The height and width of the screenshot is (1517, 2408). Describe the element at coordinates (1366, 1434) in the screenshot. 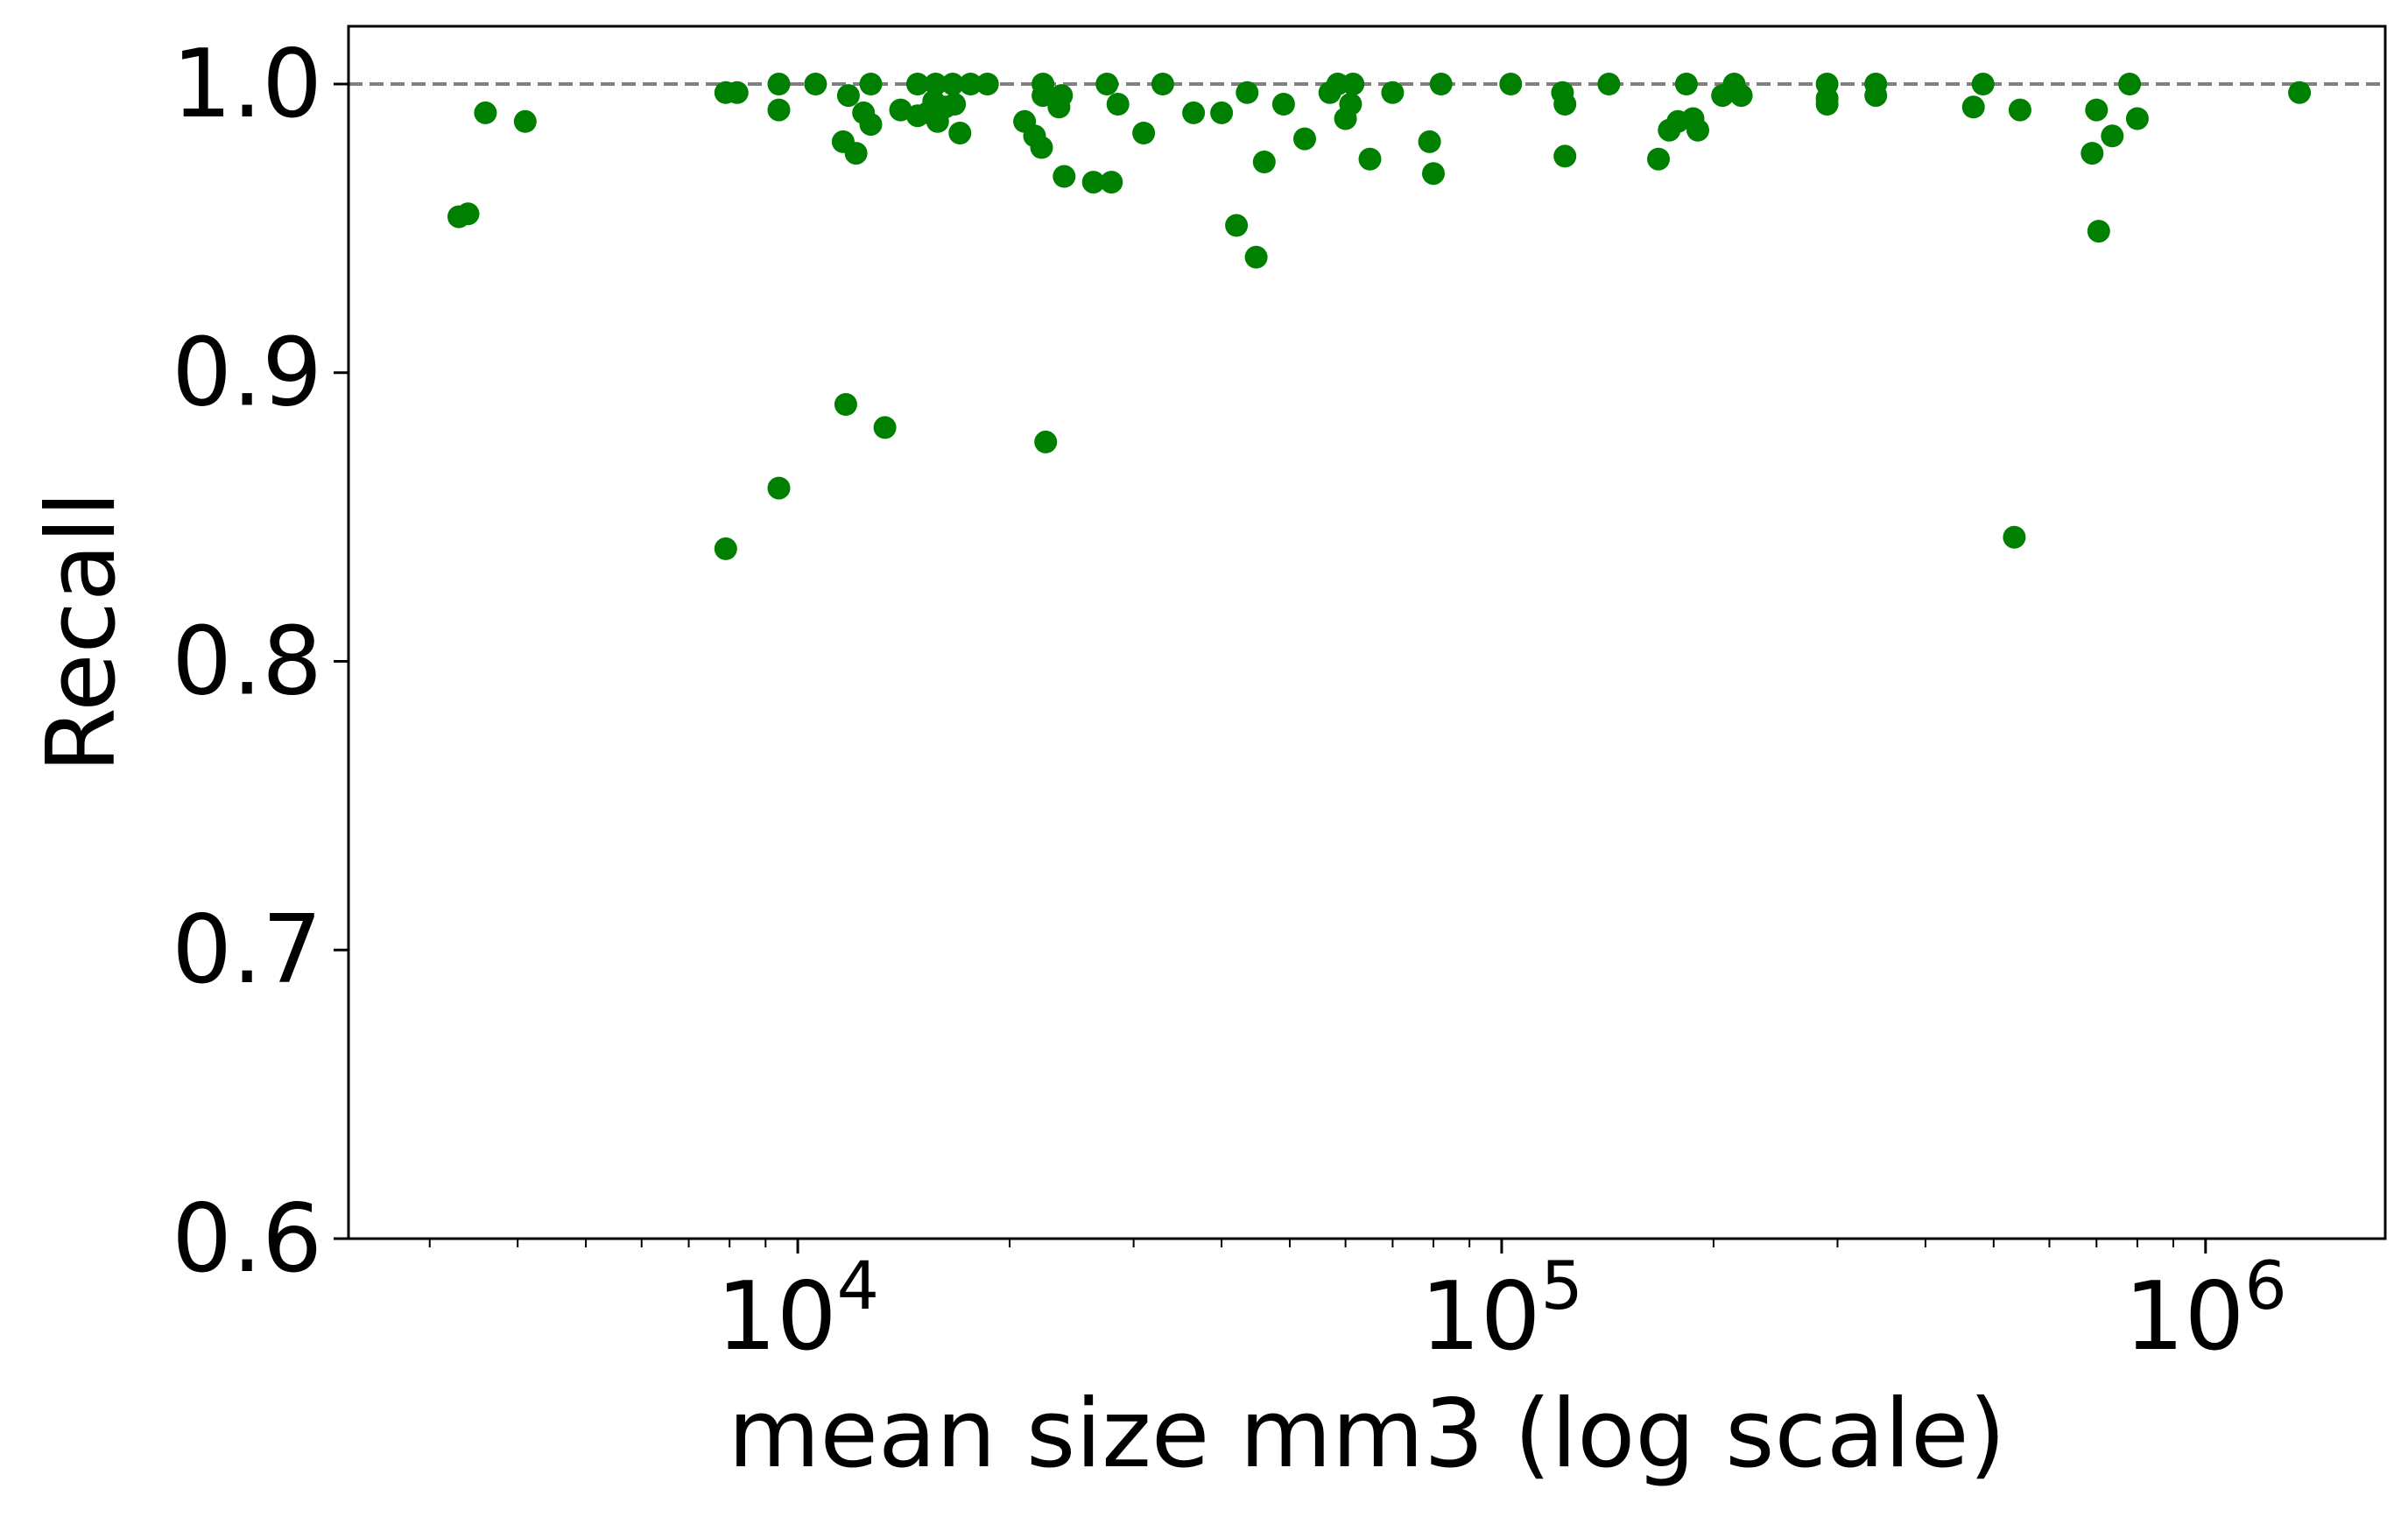

I see `x-axis-title: mean size mm3 (log scale)` at that location.